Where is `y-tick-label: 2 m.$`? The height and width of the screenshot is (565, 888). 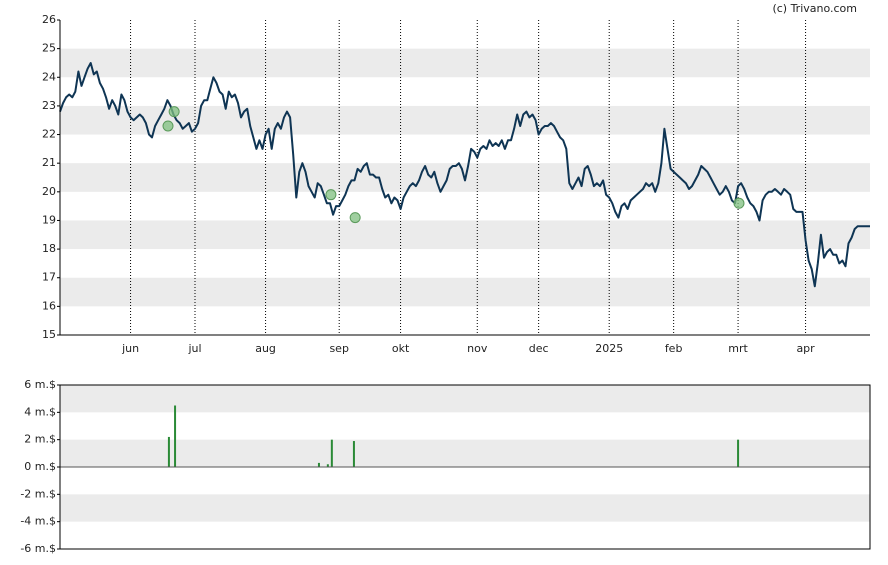
y-tick-label: 2 m.$ is located at coordinates (40, 439).